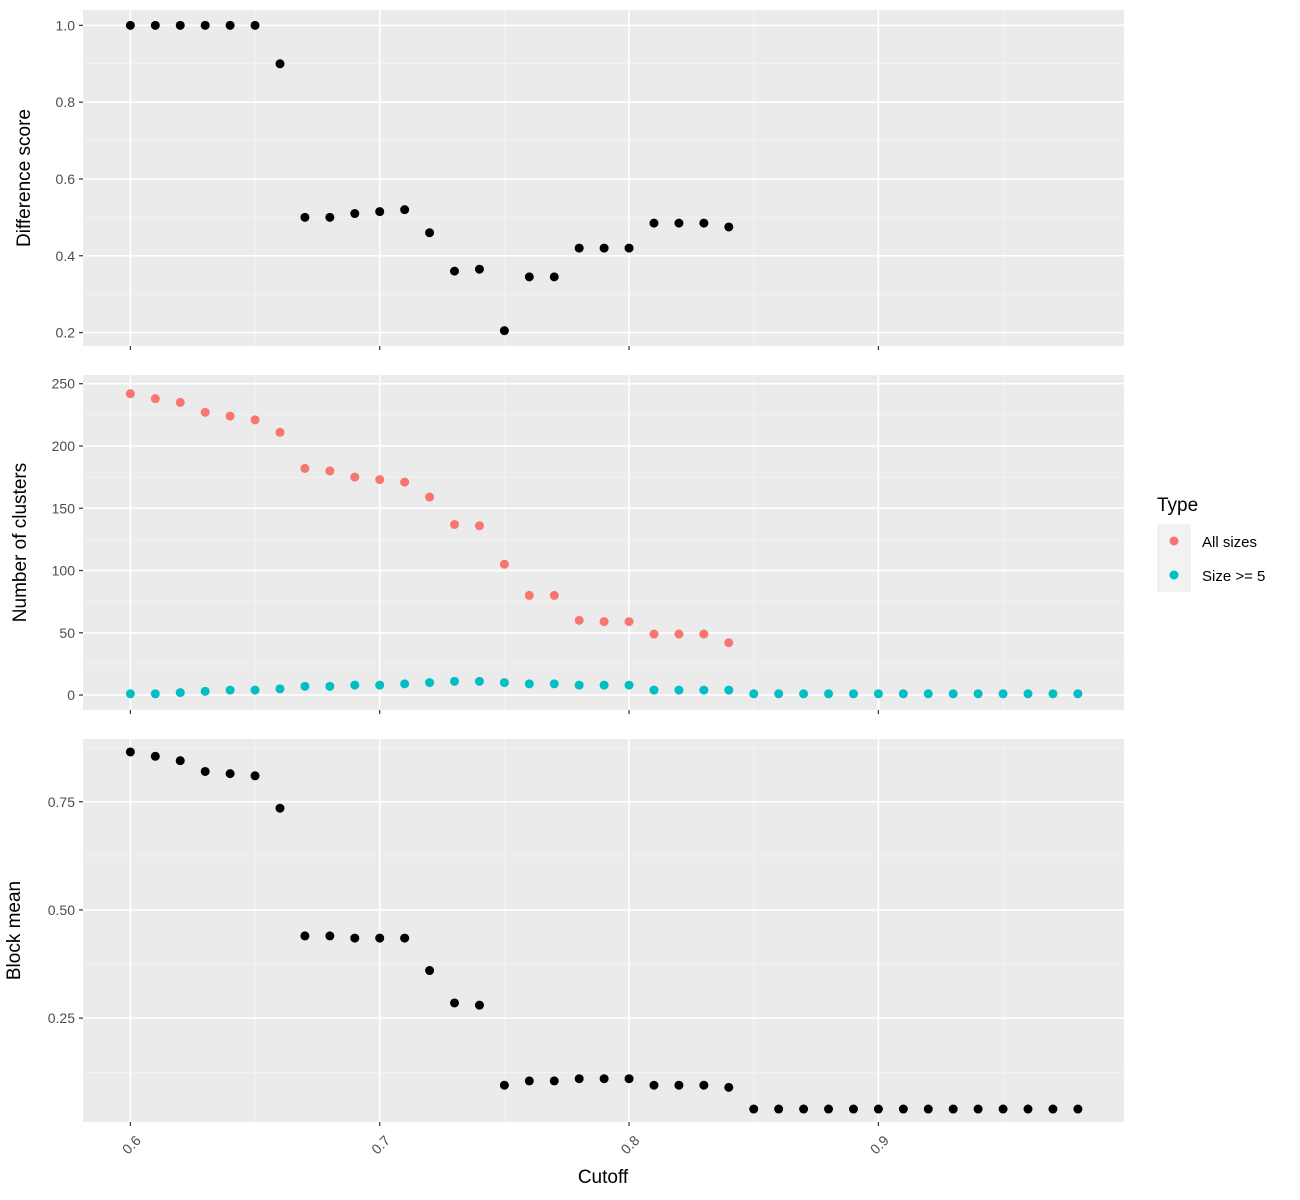 The image size is (1300, 1200). Describe the element at coordinates (20, 542) in the screenshot. I see `y-axis-title: Number of clusters` at that location.